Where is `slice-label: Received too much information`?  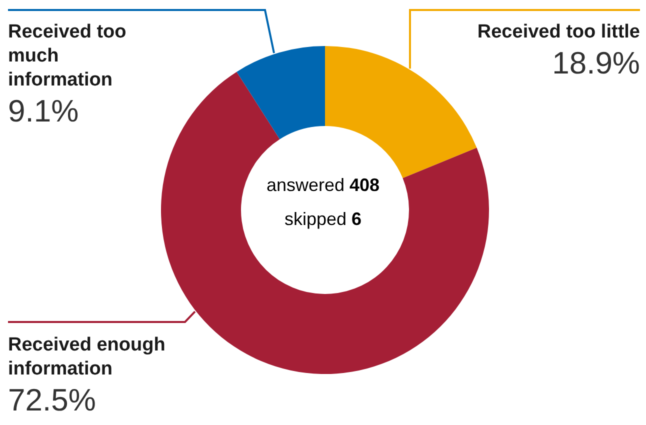 slice-label: Received too much information is located at coordinates (70, 56).